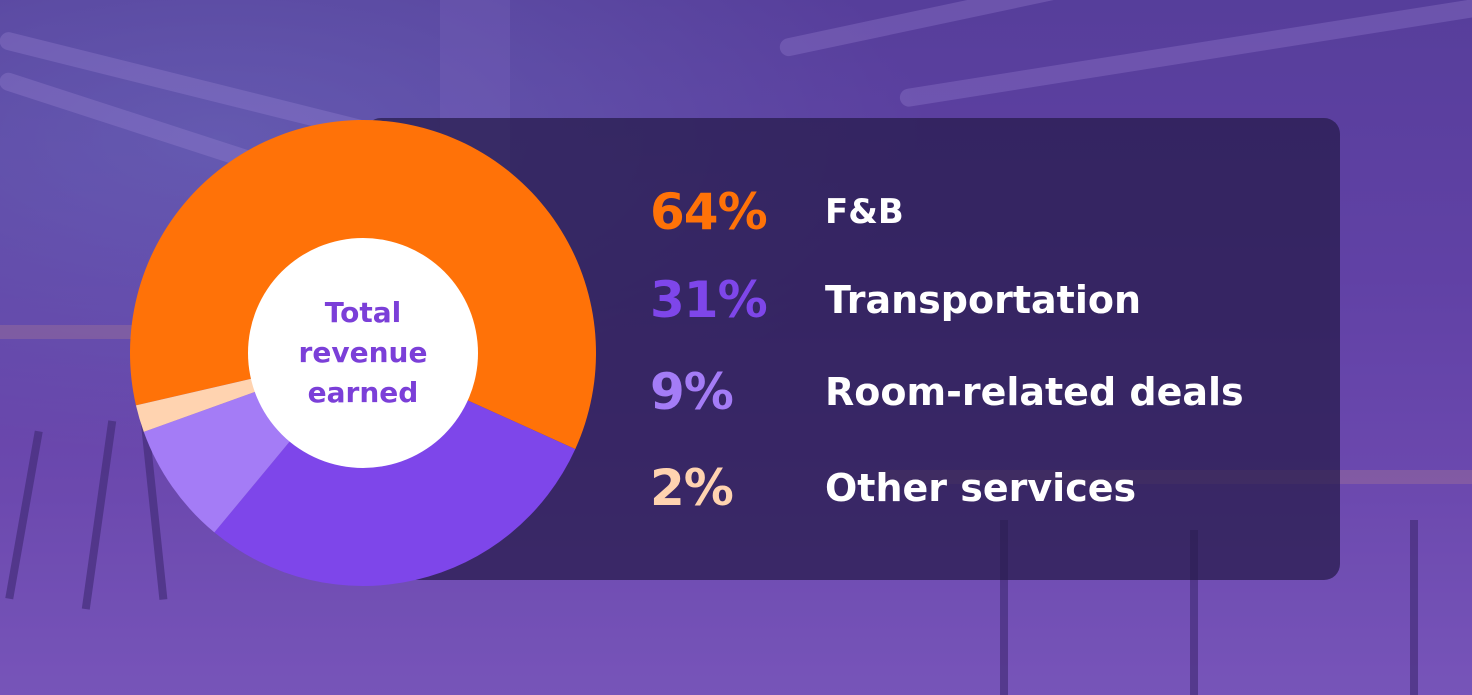 Image resolution: width=1472 pixels, height=695 pixels. What do you see at coordinates (692, 488) in the screenshot?
I see `legend-value-other-services: 2%` at bounding box center [692, 488].